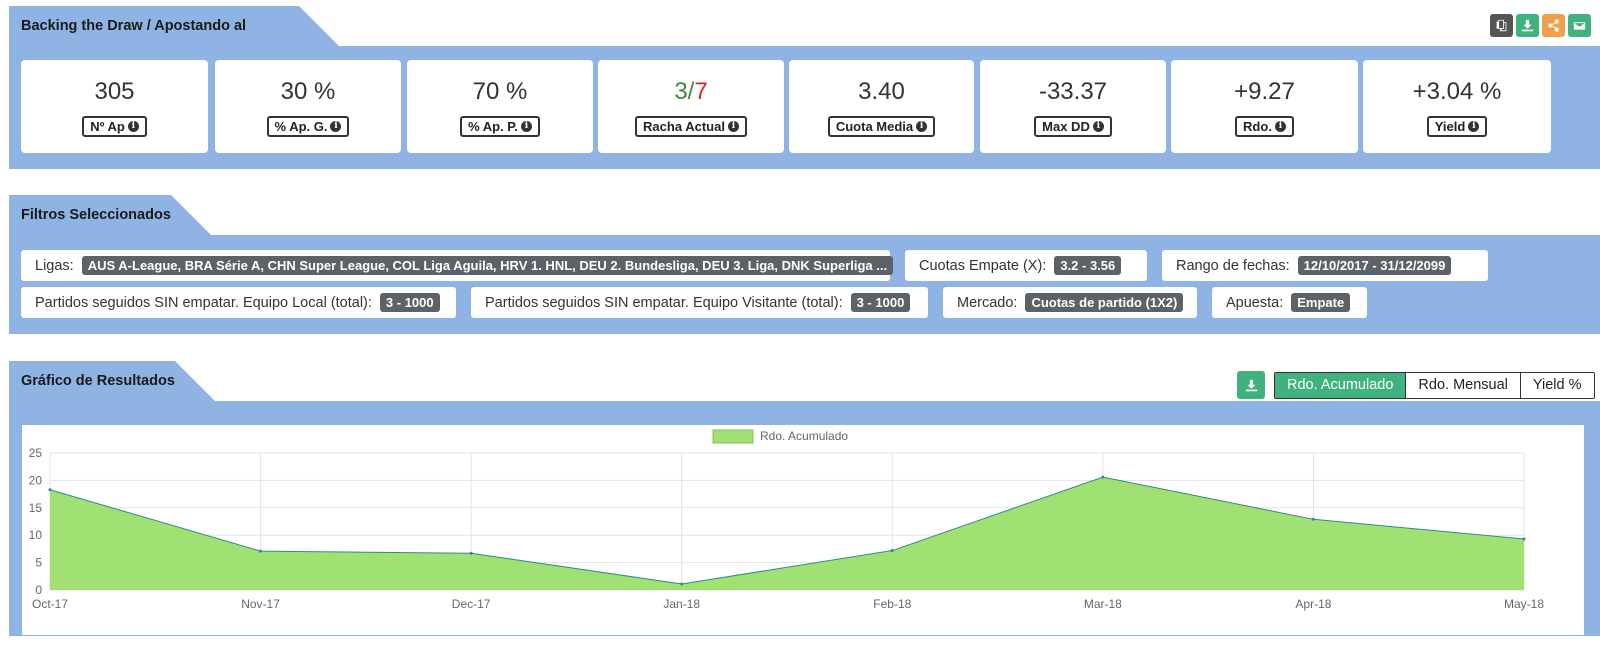  What do you see at coordinates (493, 126) in the screenshot?
I see `stat-label-text: % Ap. P.` at bounding box center [493, 126].